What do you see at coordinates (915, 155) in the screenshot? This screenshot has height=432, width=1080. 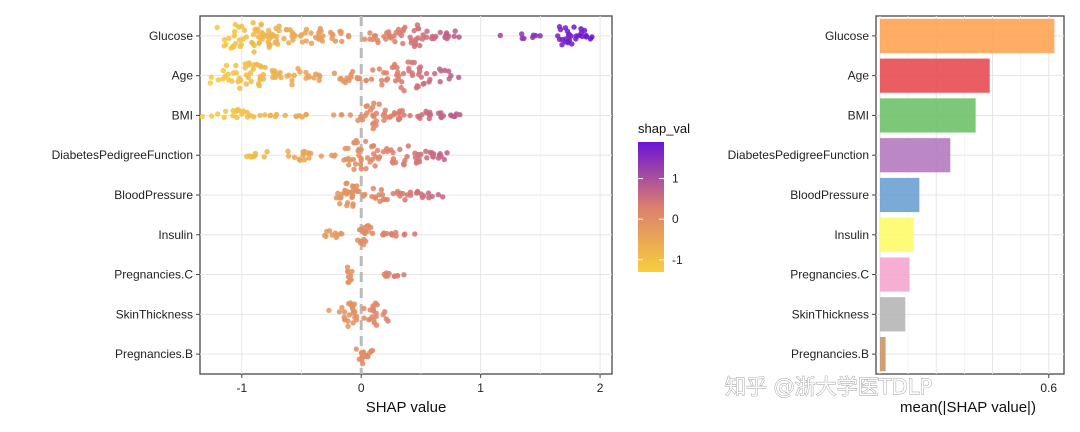 I see `bar-diabetespedigreefunction` at bounding box center [915, 155].